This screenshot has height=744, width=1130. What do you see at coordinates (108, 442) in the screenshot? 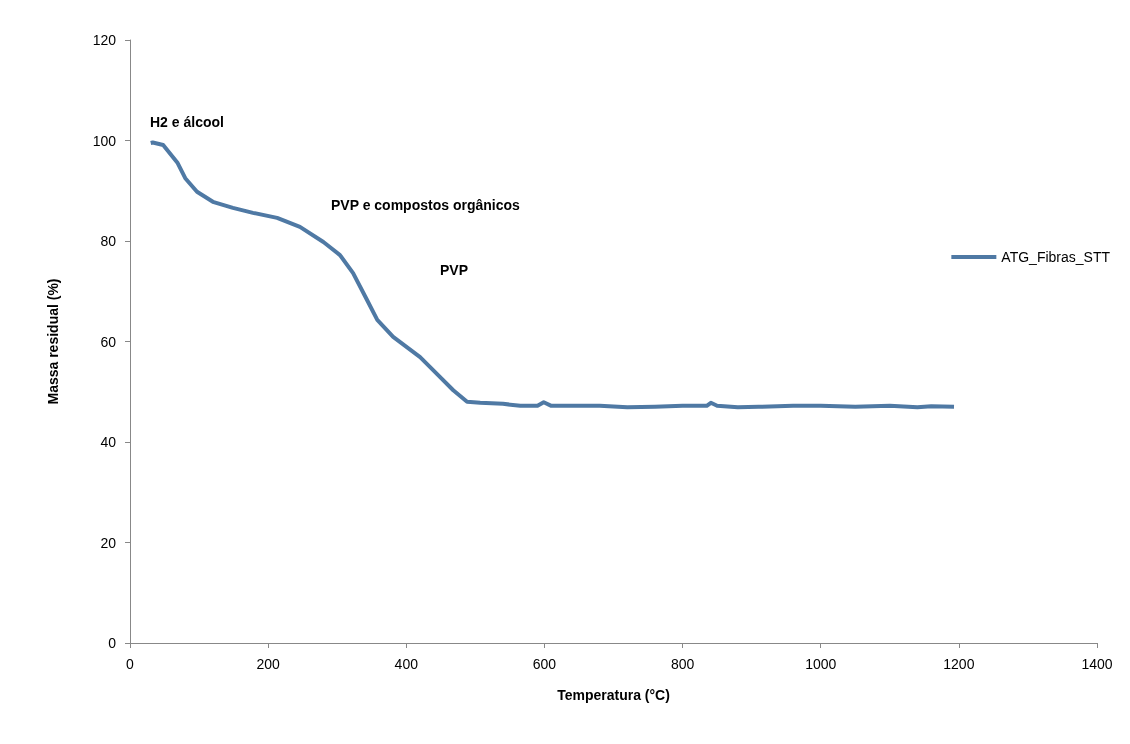
I see `y-tick-label: 40` at bounding box center [108, 442].